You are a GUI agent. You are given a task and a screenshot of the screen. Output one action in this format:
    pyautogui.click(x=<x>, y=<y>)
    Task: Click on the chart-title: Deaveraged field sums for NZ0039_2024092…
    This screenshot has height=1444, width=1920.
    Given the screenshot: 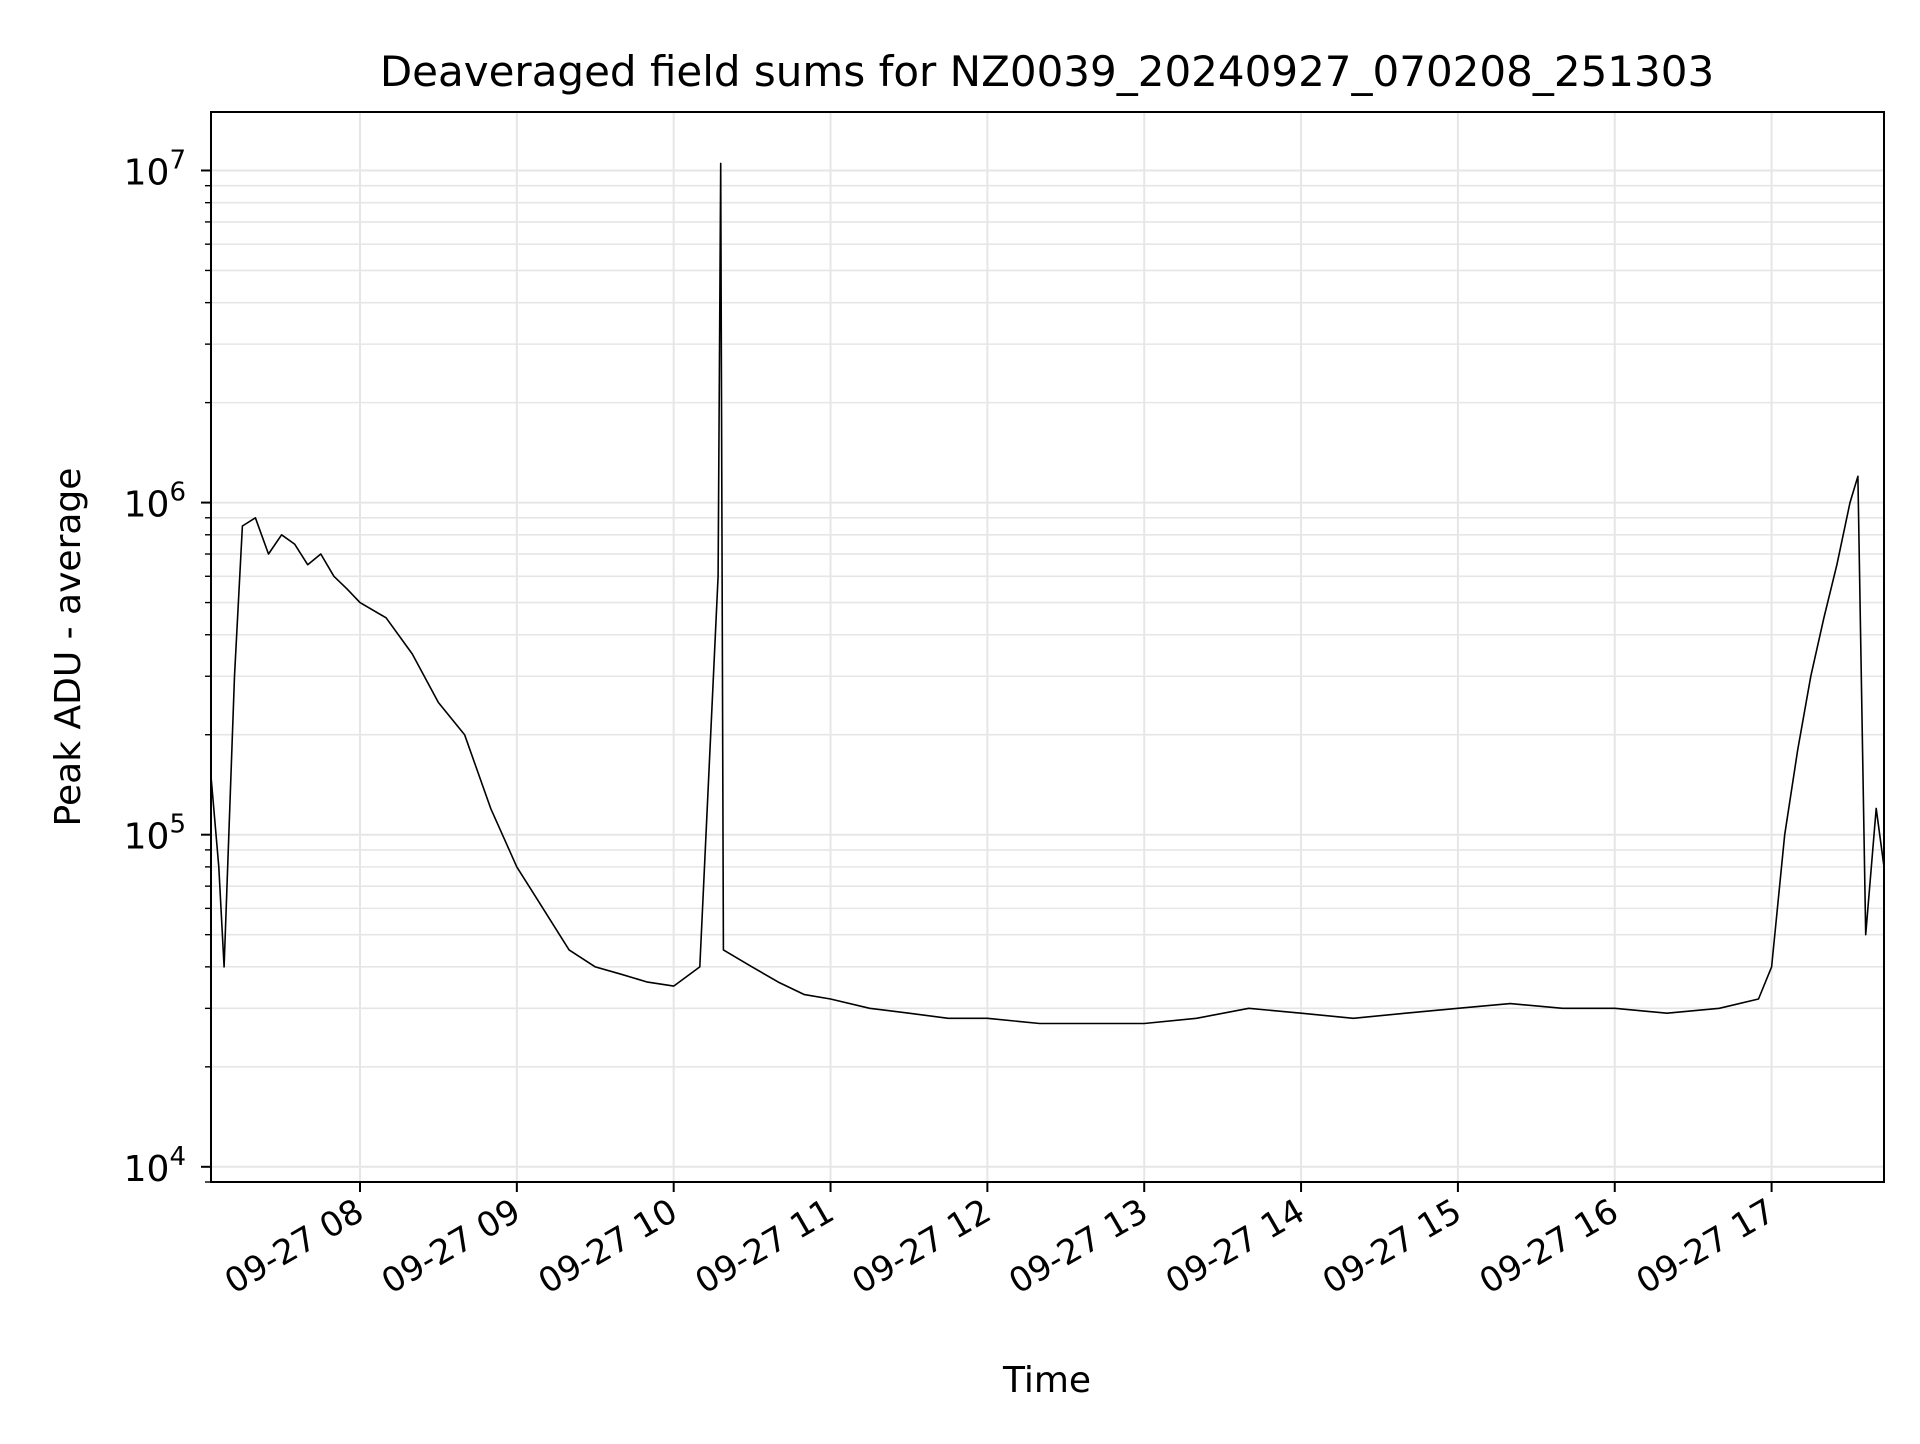 What is the action you would take?
    pyautogui.click(x=1047, y=71)
    